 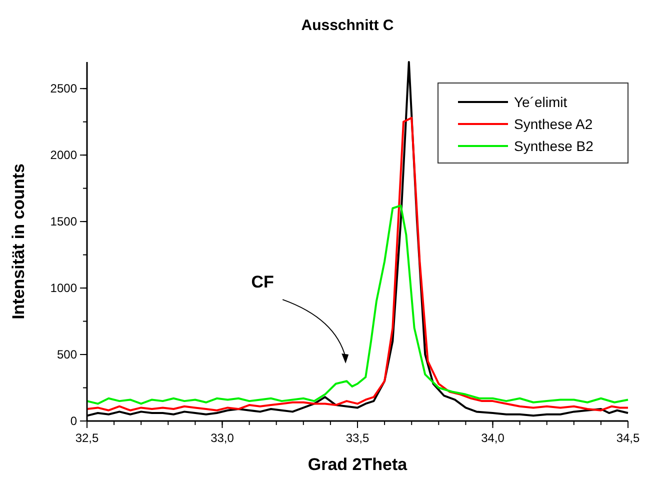 I want to click on annotation: CF, so click(x=262, y=282).